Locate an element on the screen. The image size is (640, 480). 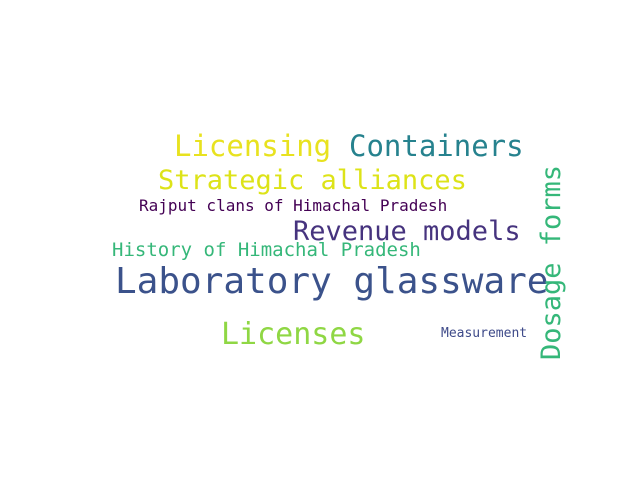
word-dosage-forms: Dosage forms is located at coordinates (551, 262).